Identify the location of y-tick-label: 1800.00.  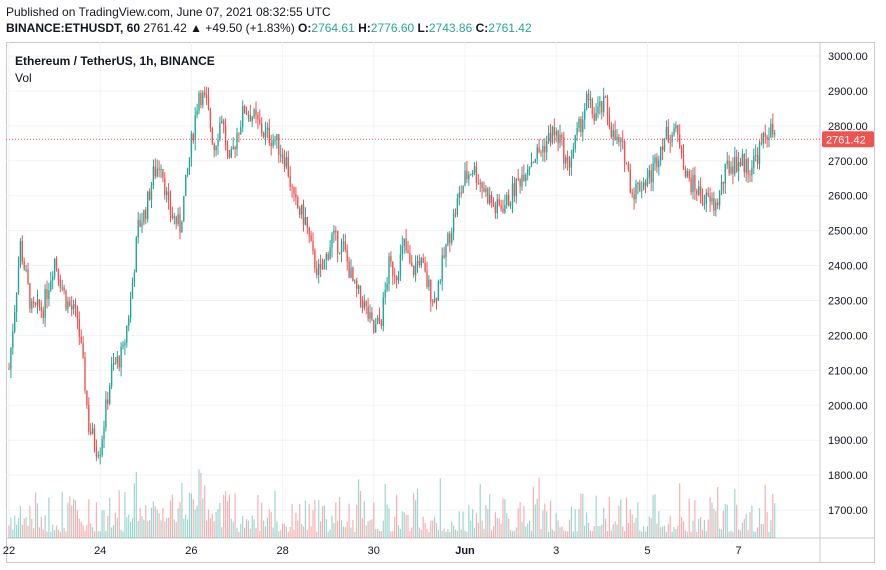
(848, 476).